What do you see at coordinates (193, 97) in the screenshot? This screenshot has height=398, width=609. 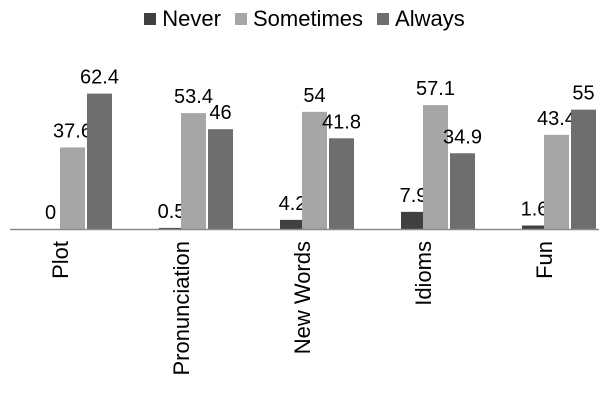 I see `data-label-sometimes-pronunciation: 53.4` at bounding box center [193, 97].